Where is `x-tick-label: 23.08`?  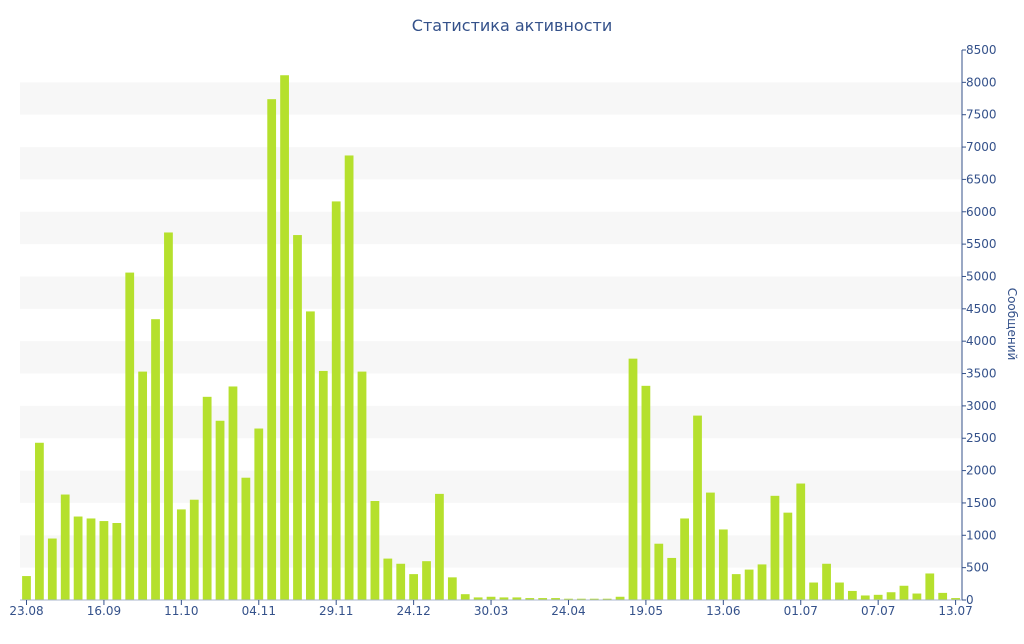 x-tick-label: 23.08 is located at coordinates (26, 611).